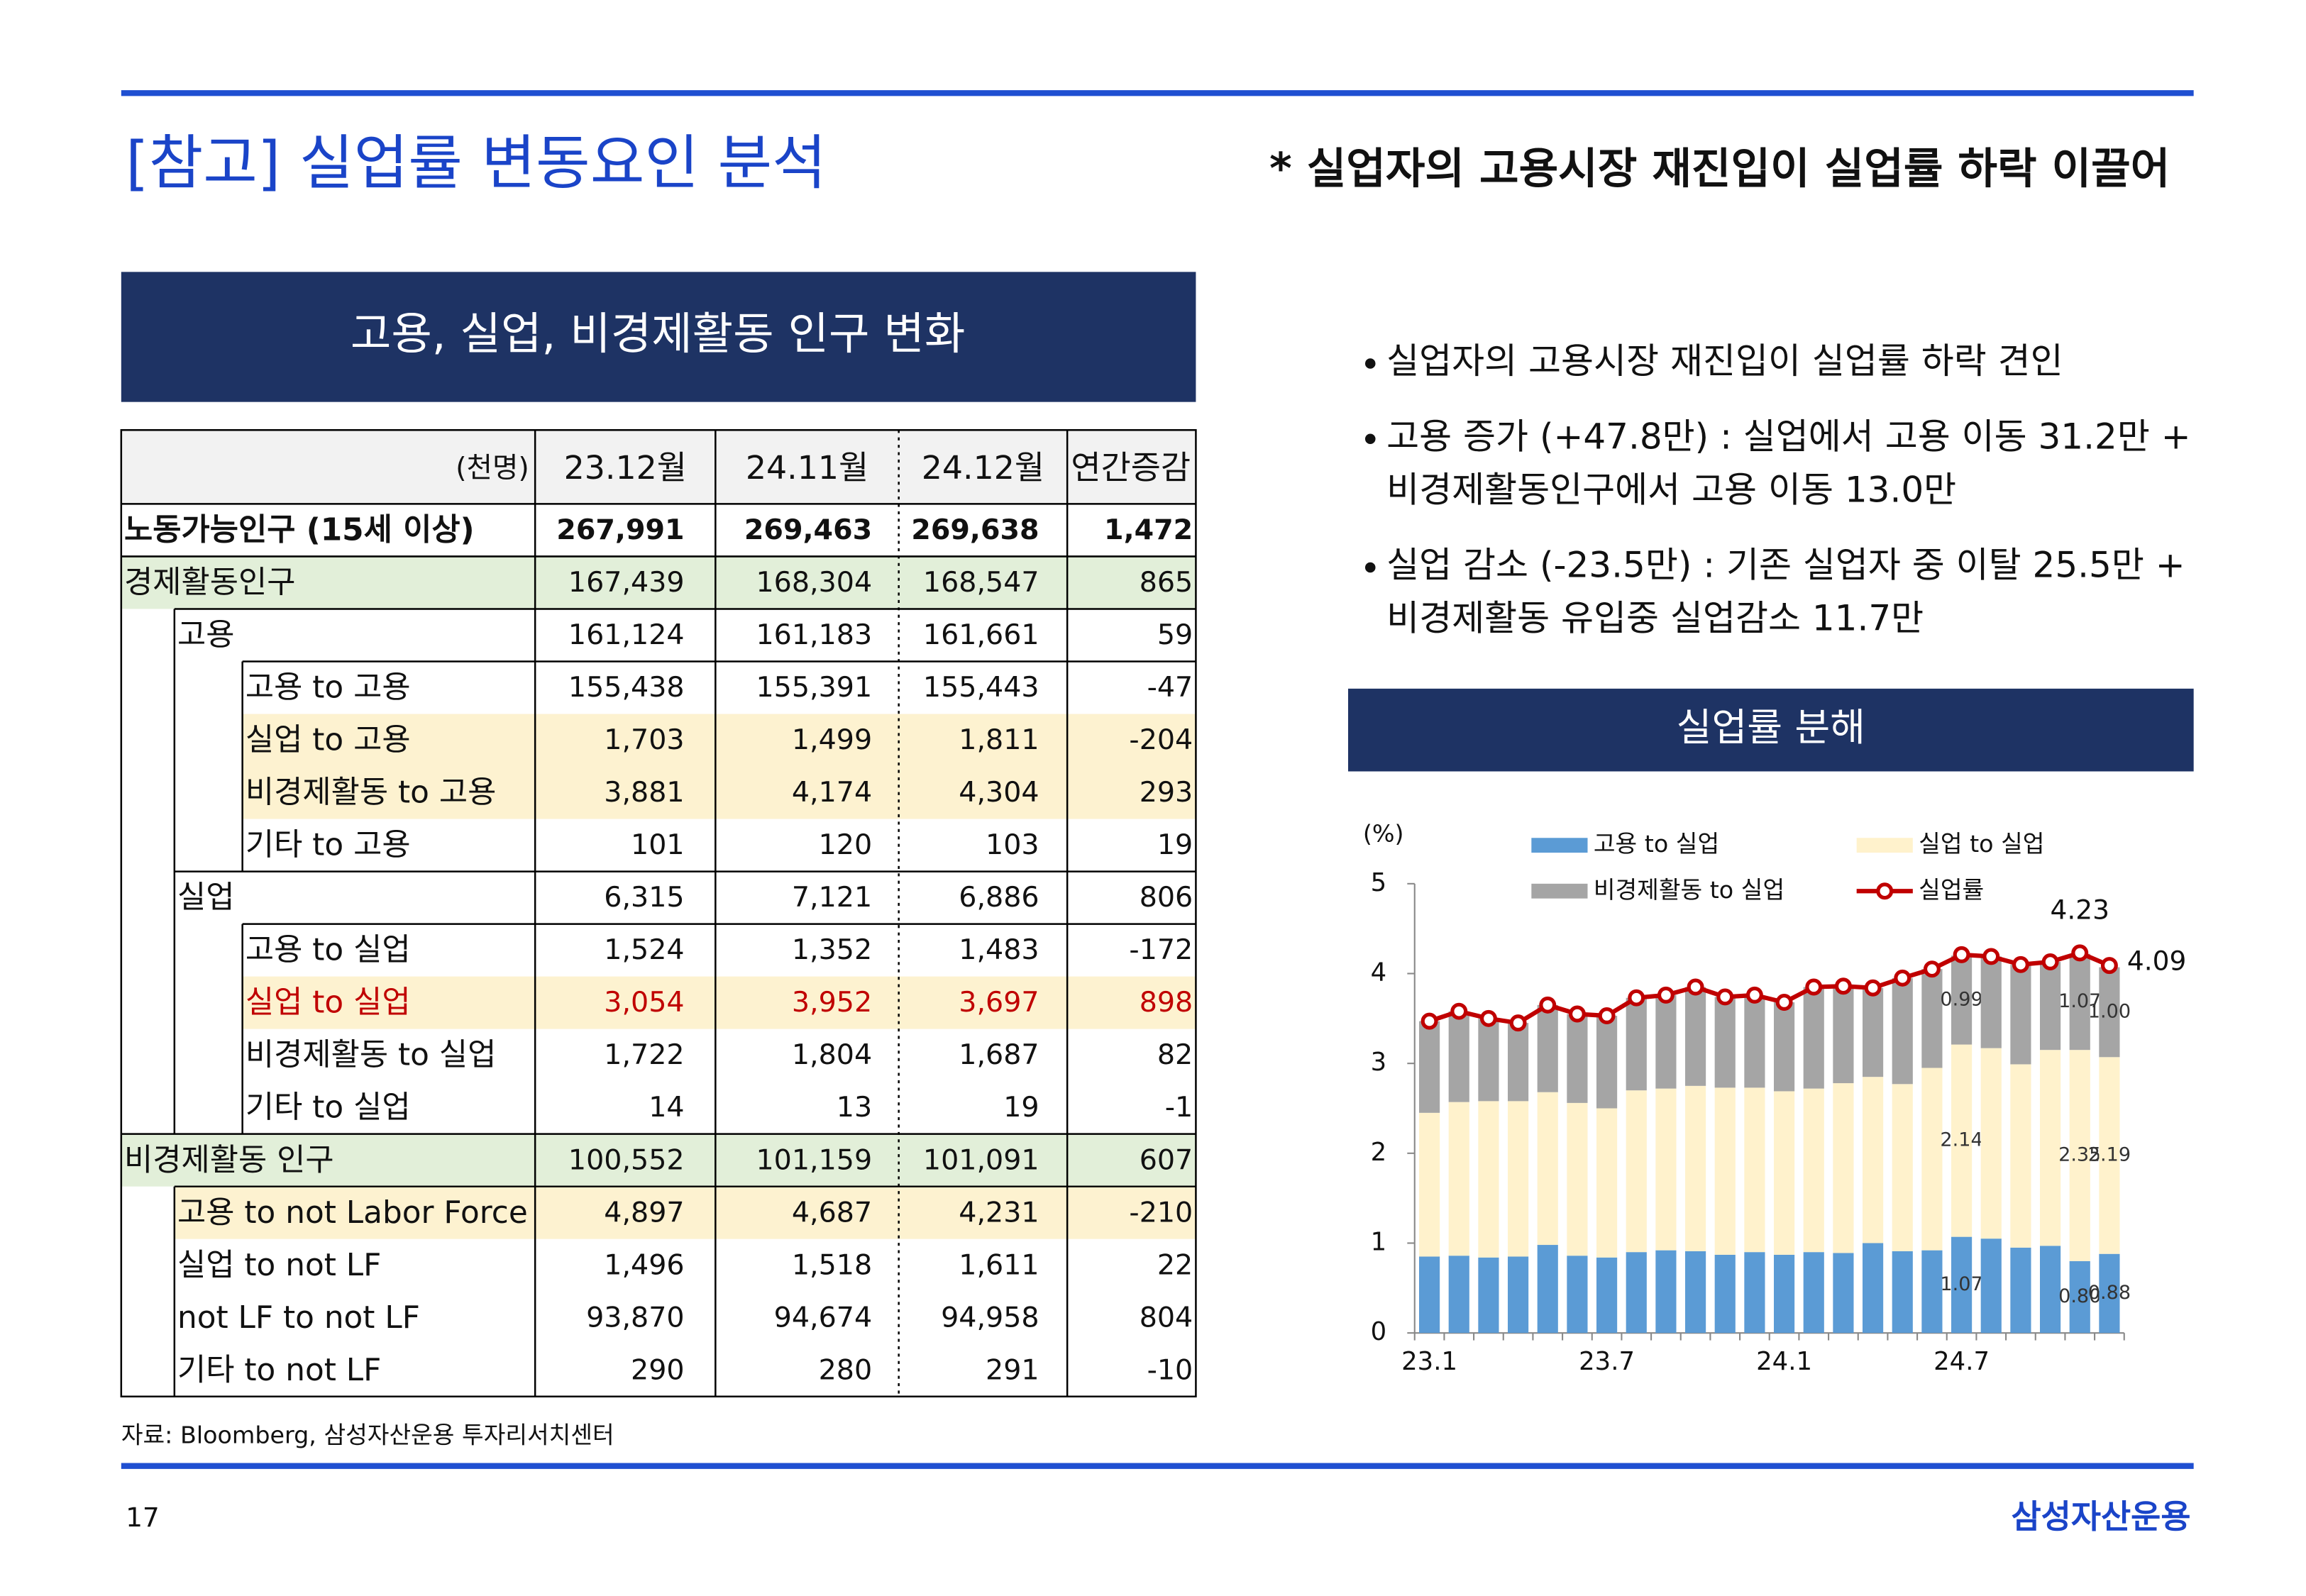  Describe the element at coordinates (1161, 740) in the screenshot. I see `cell-value: -204` at that location.